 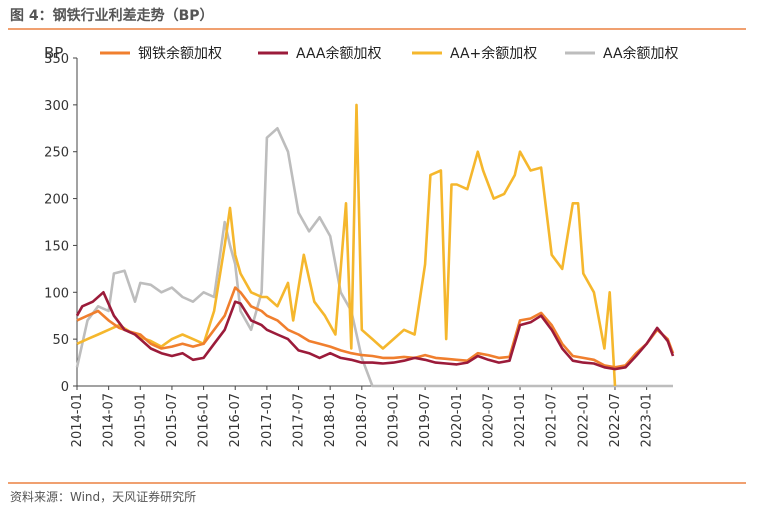 I want to click on x-tick-label: 2023-01, so click(x=647, y=420).